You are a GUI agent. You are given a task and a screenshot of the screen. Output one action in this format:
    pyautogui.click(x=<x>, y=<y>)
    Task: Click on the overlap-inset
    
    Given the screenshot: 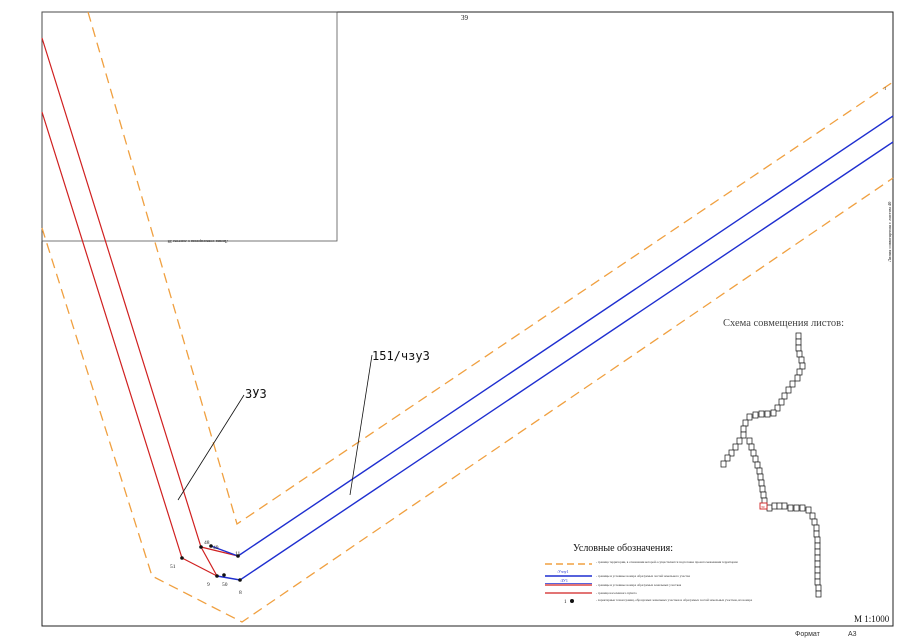 What is the action you would take?
    pyautogui.click(x=189, y=126)
    